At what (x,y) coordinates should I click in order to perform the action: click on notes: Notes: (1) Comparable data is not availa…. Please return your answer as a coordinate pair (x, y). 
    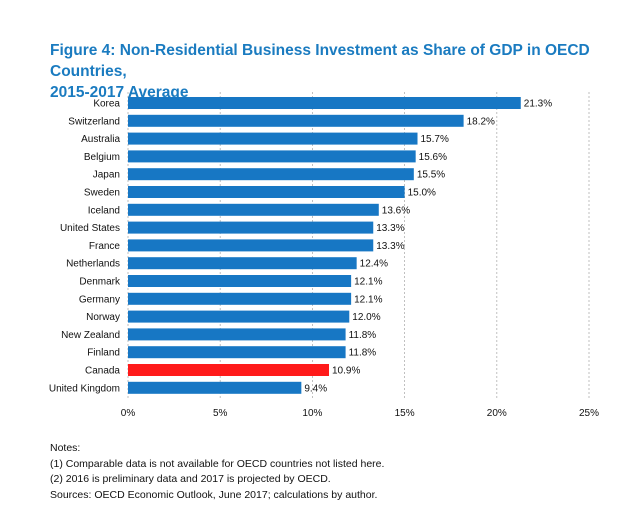
    Looking at the image, I should click on (217, 472).